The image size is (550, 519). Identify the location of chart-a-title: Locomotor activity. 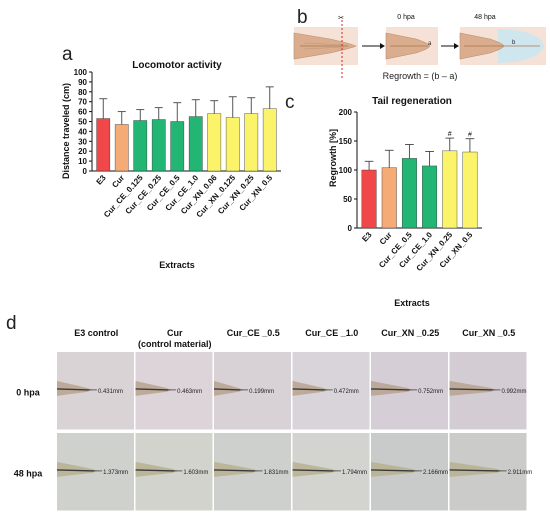
(177, 65).